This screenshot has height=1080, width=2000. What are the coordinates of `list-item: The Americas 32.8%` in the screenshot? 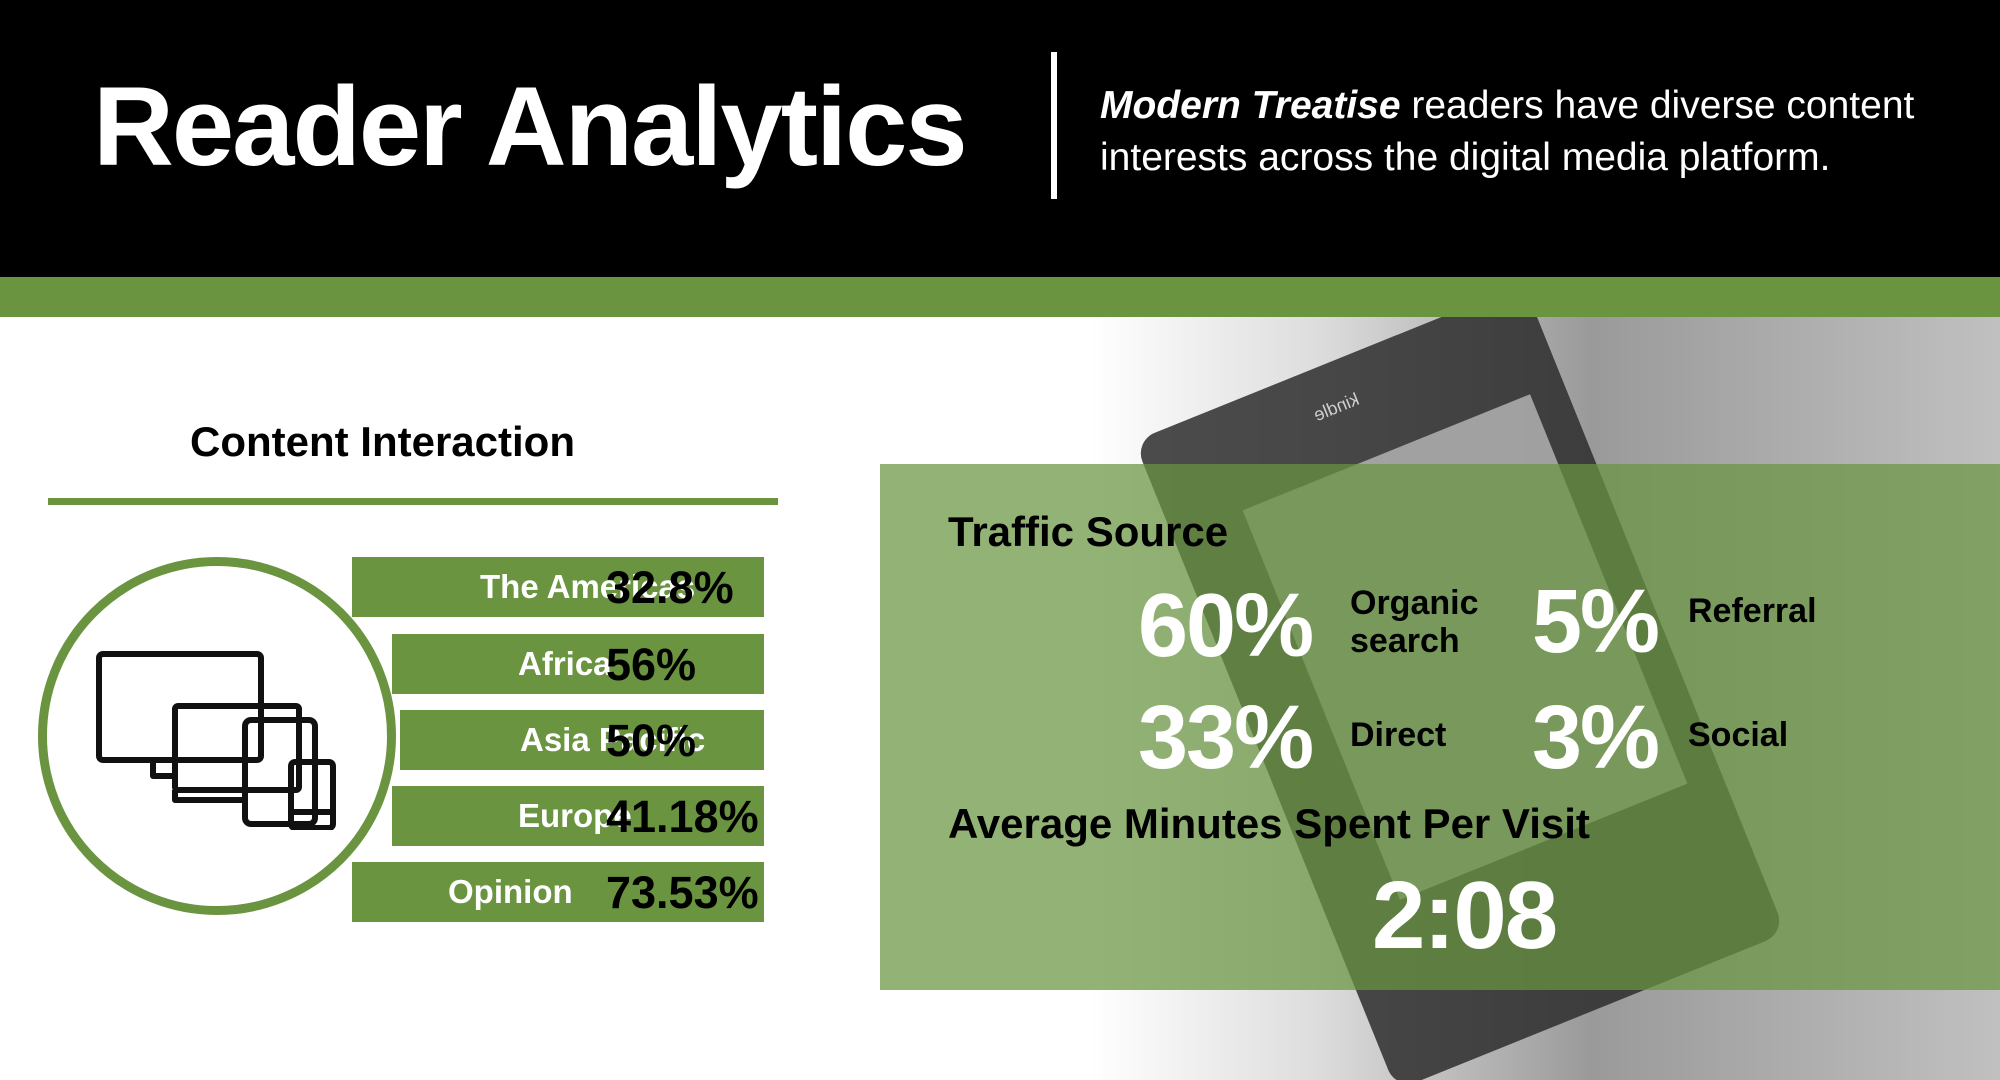 It's located at (382, 587).